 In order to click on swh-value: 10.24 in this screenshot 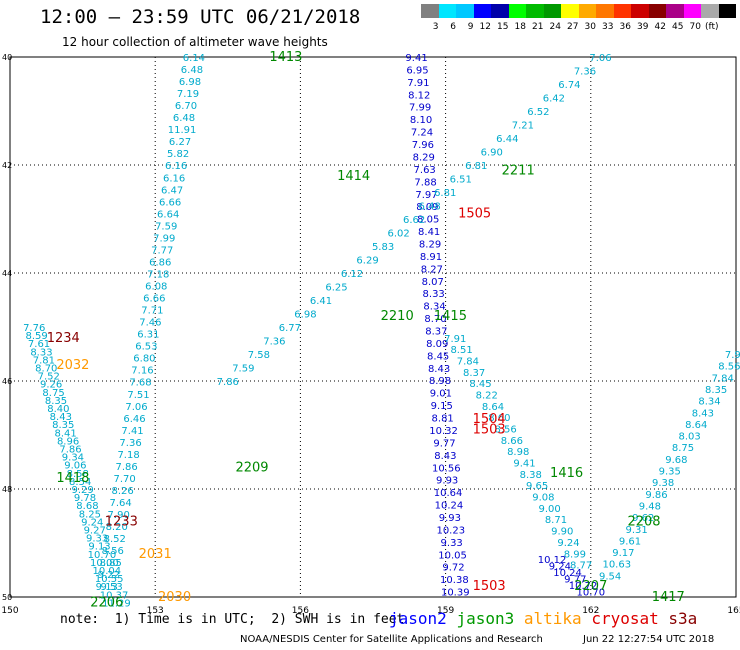, I will do `click(567, 573)`.